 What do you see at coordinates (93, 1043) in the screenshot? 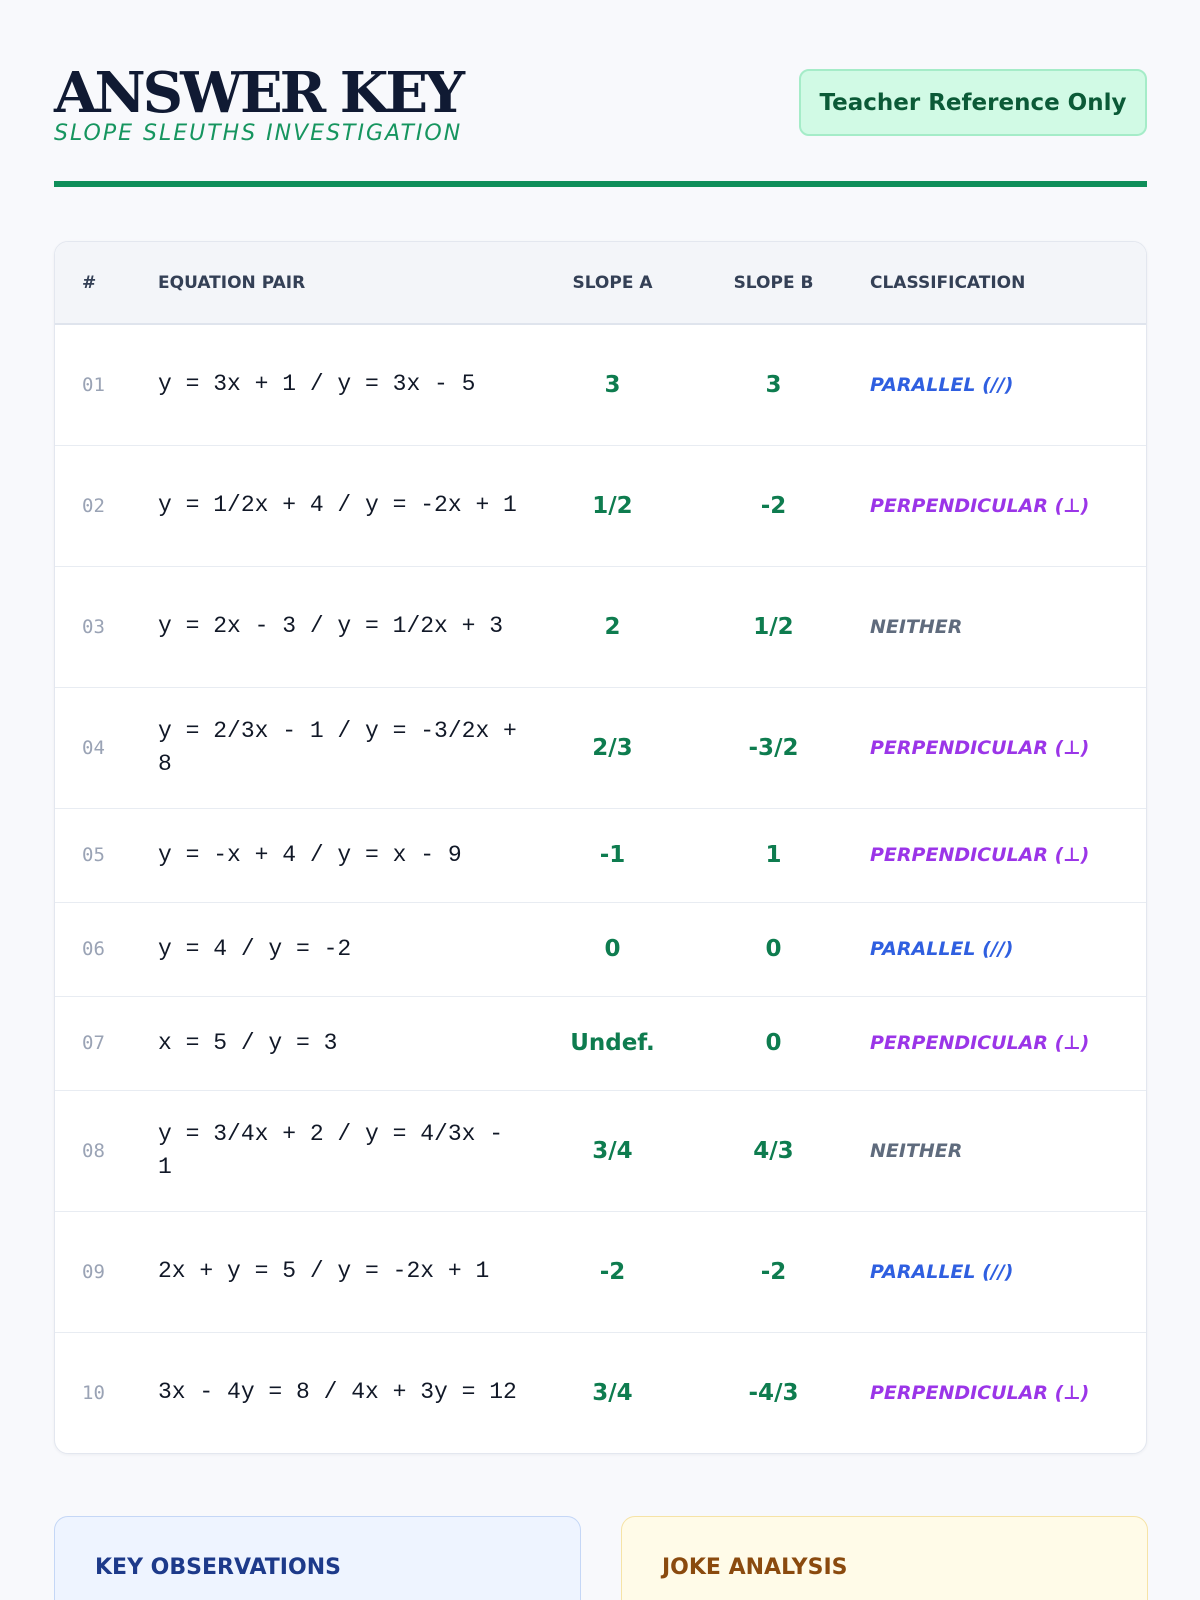
I see `row-number: 07` at bounding box center [93, 1043].